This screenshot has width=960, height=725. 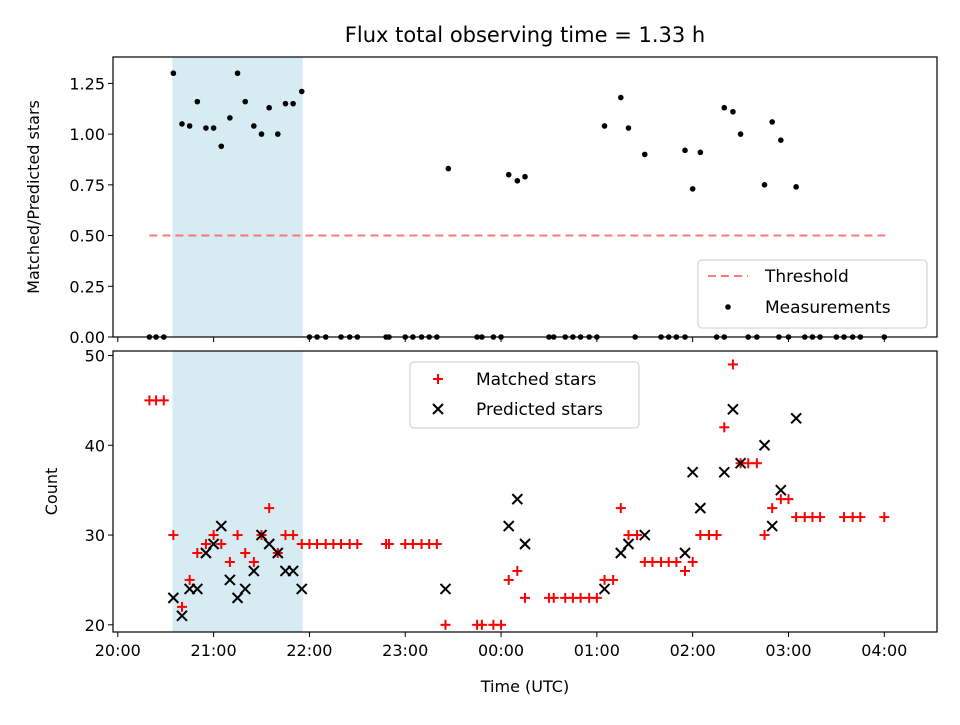 What do you see at coordinates (87, 337) in the screenshot?
I see `top-ytick-label: 0.00` at bounding box center [87, 337].